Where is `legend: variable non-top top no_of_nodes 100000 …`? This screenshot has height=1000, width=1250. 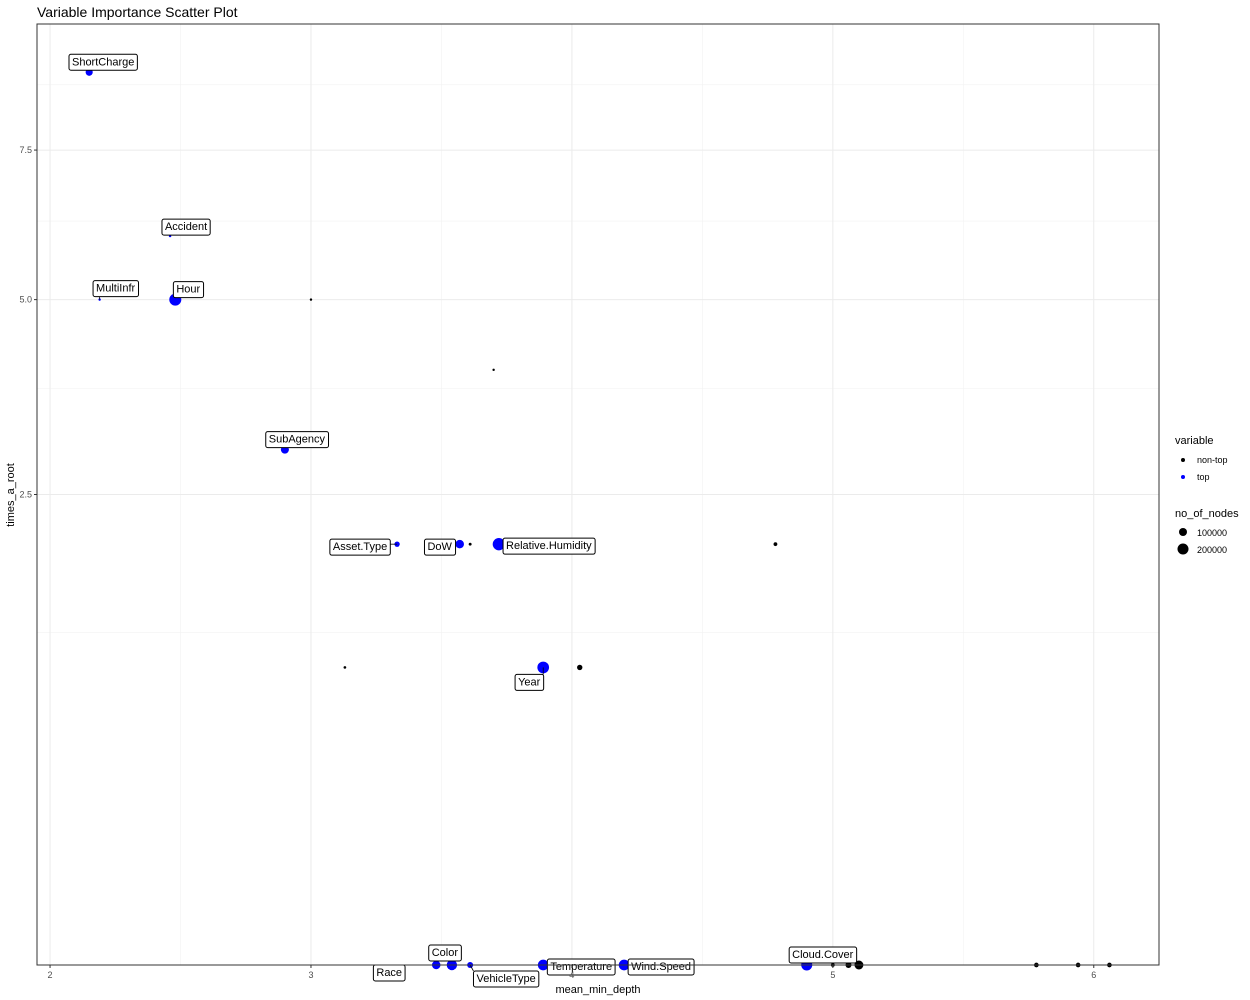 legend: variable non-top top no_of_nodes 100000 … is located at coordinates (1207, 495).